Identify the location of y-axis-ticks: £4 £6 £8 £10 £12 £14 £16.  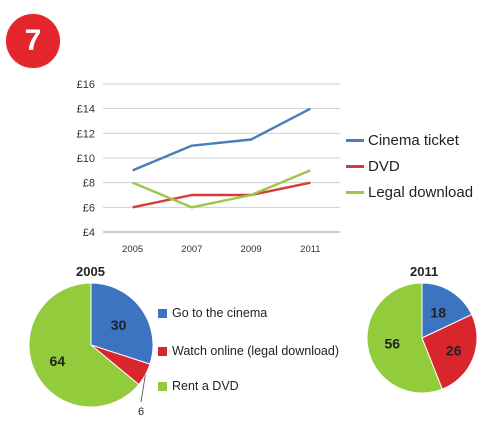
(86, 159).